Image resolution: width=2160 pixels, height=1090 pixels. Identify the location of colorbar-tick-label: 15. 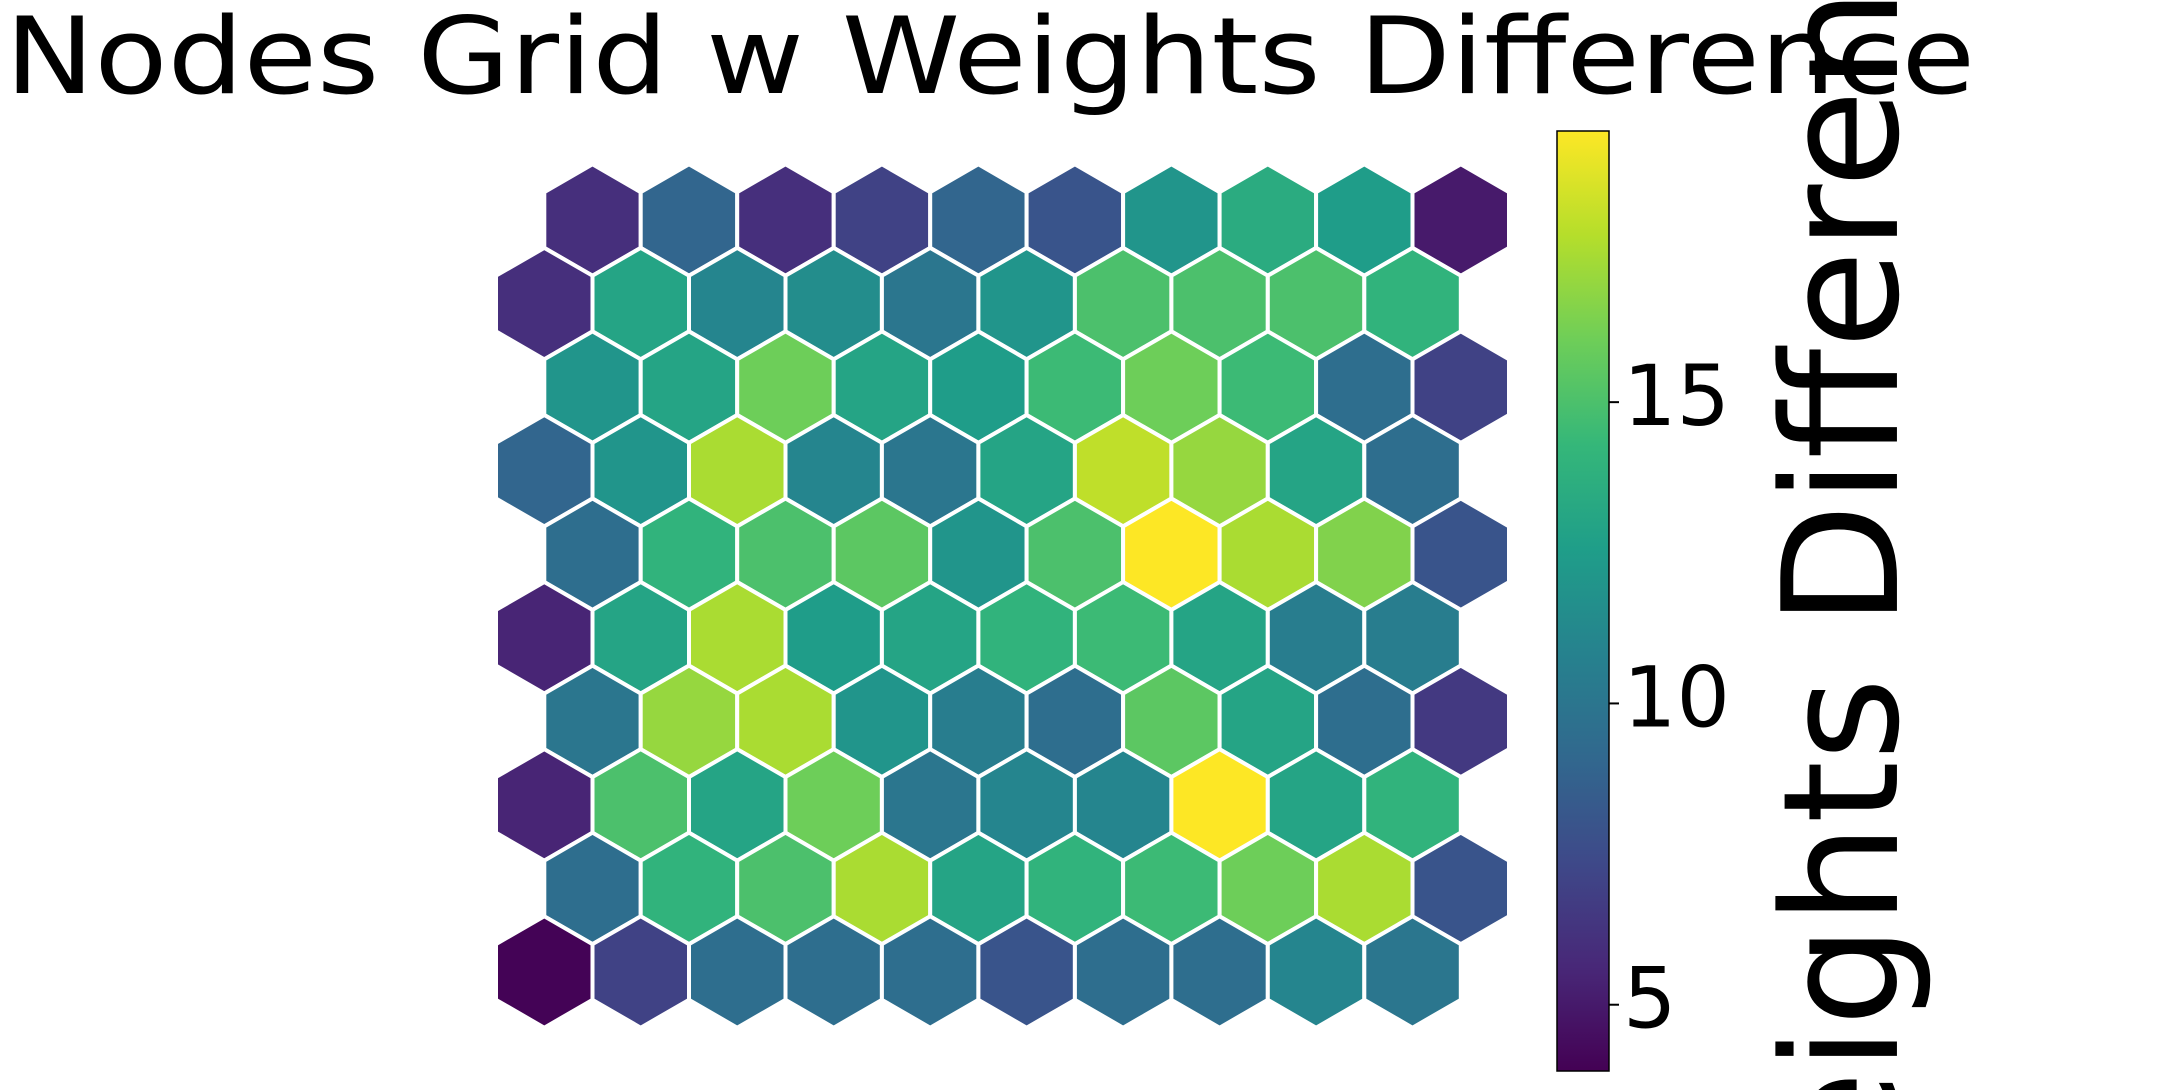
(1676, 396).